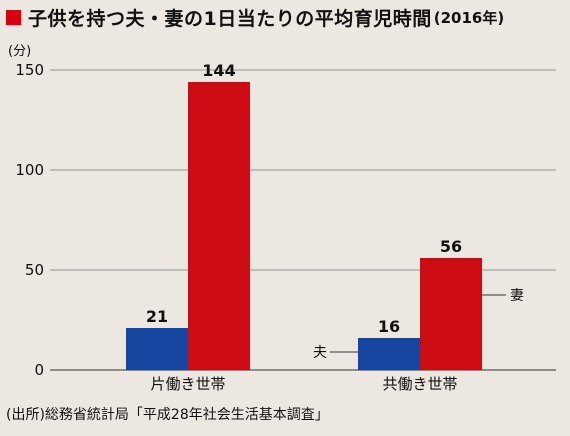 The width and height of the screenshot is (570, 436). What do you see at coordinates (29, 70) in the screenshot?
I see `y-tick-label: 150` at bounding box center [29, 70].